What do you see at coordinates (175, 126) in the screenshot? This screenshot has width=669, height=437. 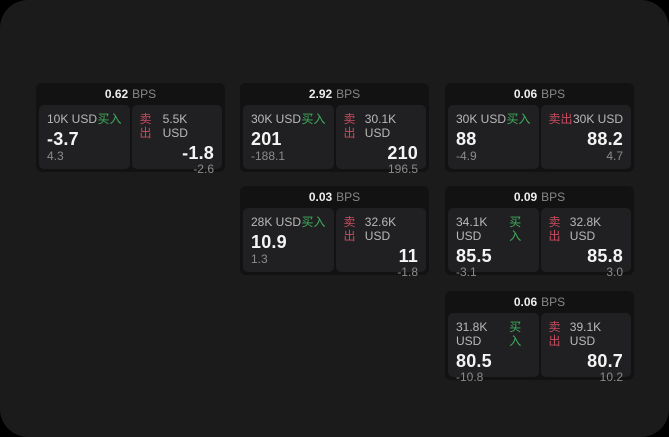 I see `sell-size: 5.5K USD` at bounding box center [175, 126].